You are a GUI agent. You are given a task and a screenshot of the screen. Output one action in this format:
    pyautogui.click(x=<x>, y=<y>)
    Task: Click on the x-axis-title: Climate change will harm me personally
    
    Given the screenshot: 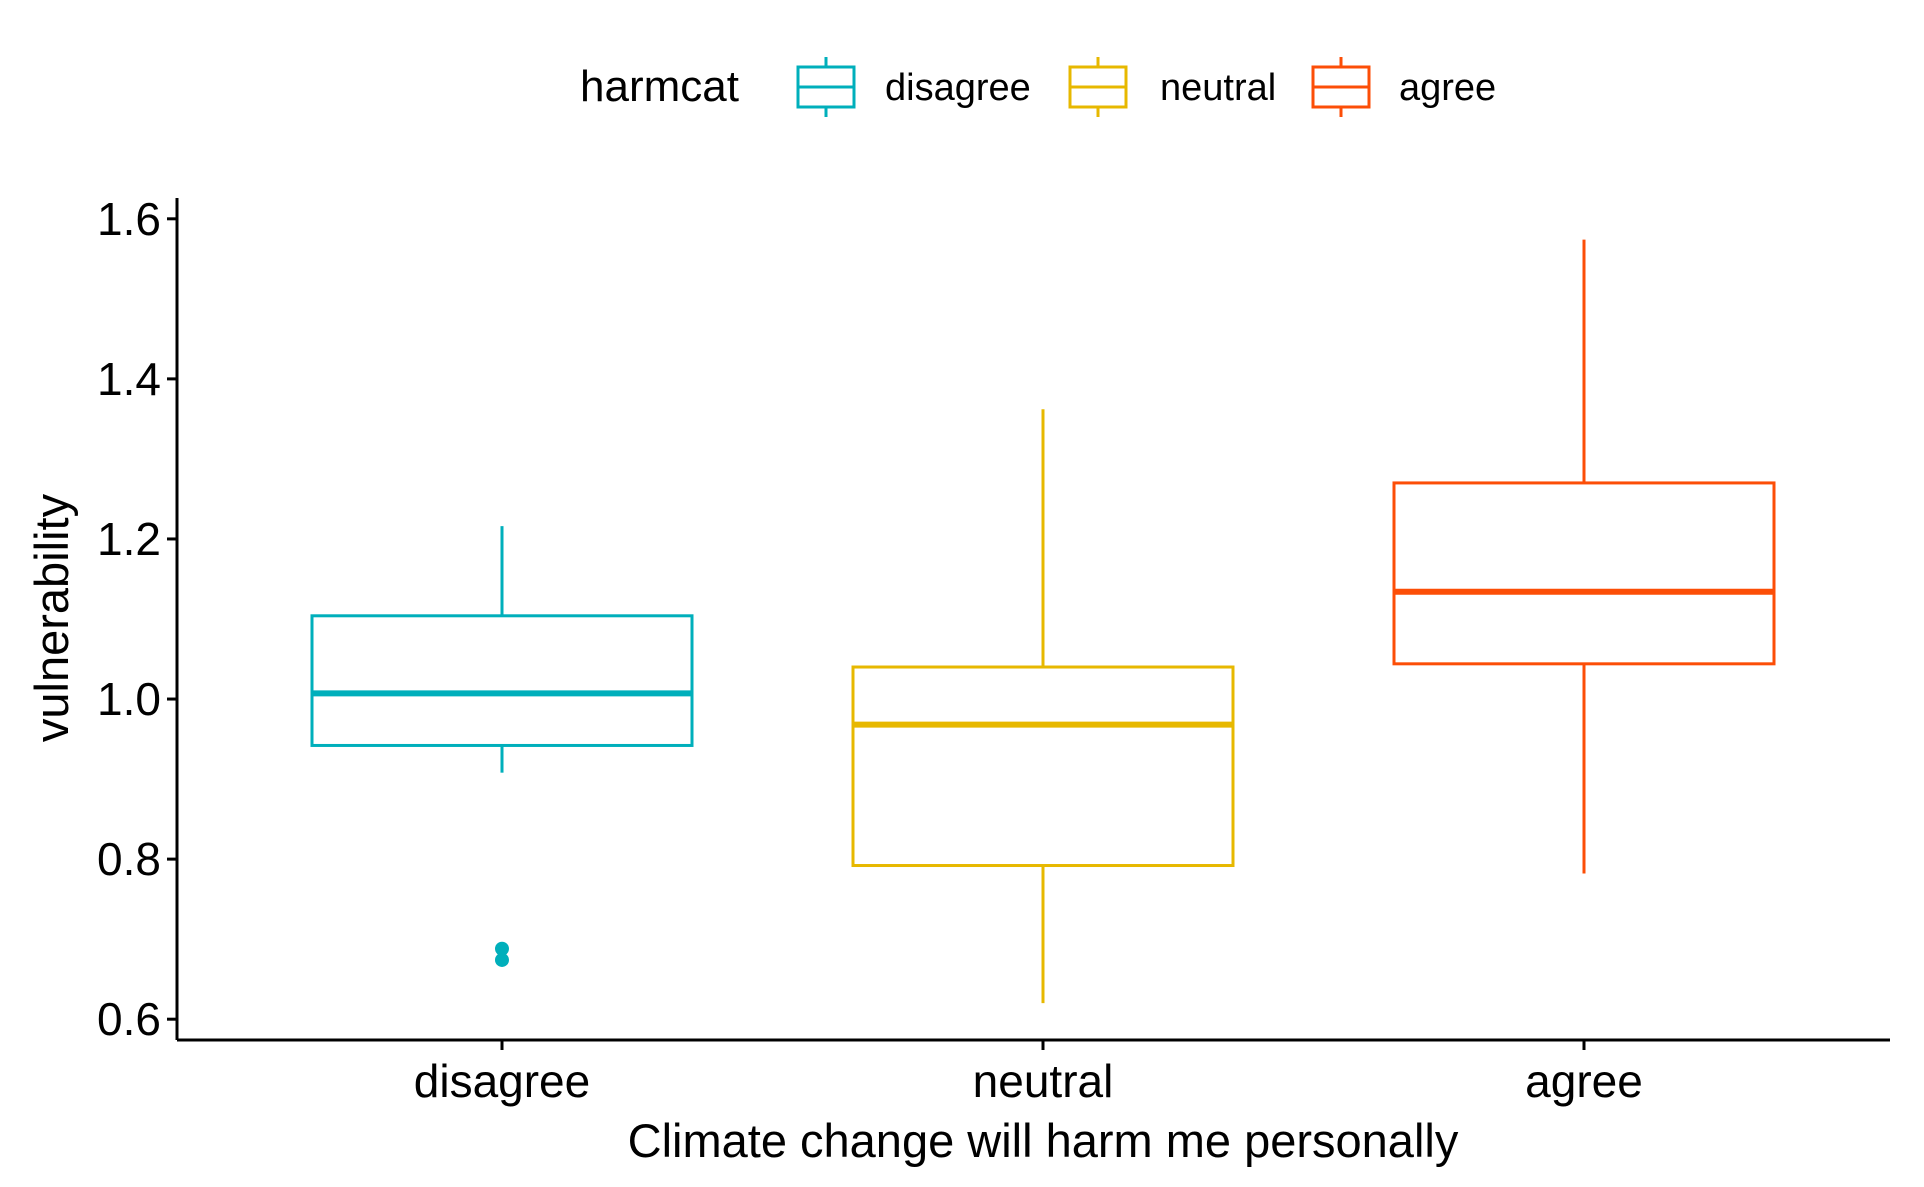 What is the action you would take?
    pyautogui.click(x=1043, y=1140)
    